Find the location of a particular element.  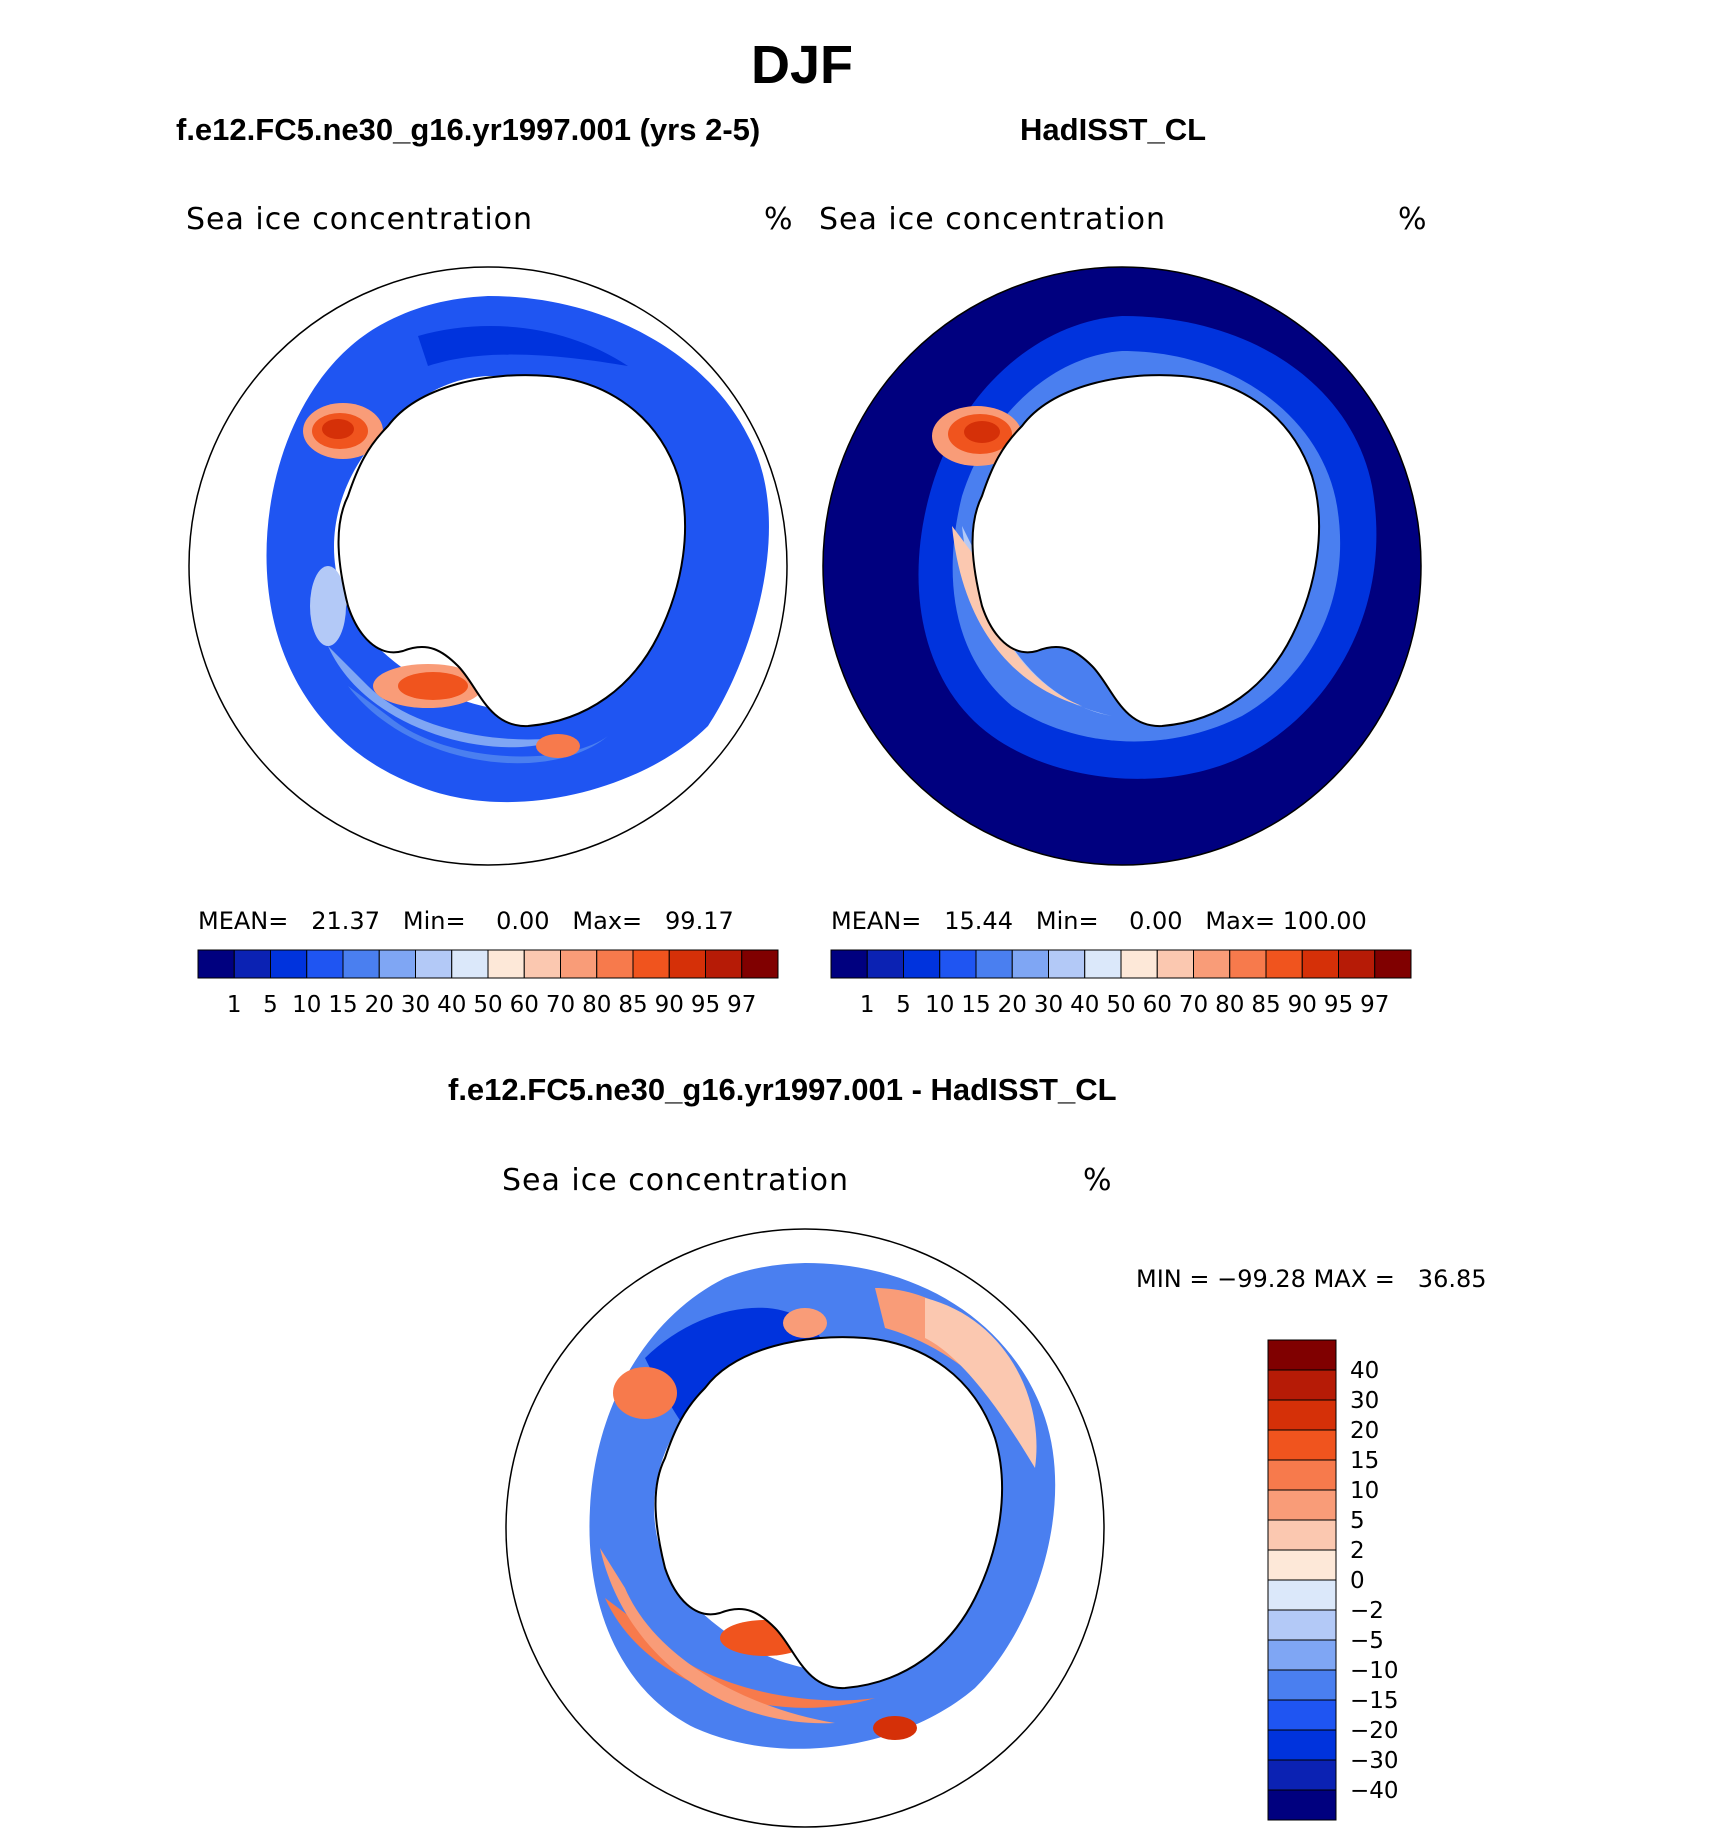

left-colorbar-tick: 60 is located at coordinates (524, 1005).